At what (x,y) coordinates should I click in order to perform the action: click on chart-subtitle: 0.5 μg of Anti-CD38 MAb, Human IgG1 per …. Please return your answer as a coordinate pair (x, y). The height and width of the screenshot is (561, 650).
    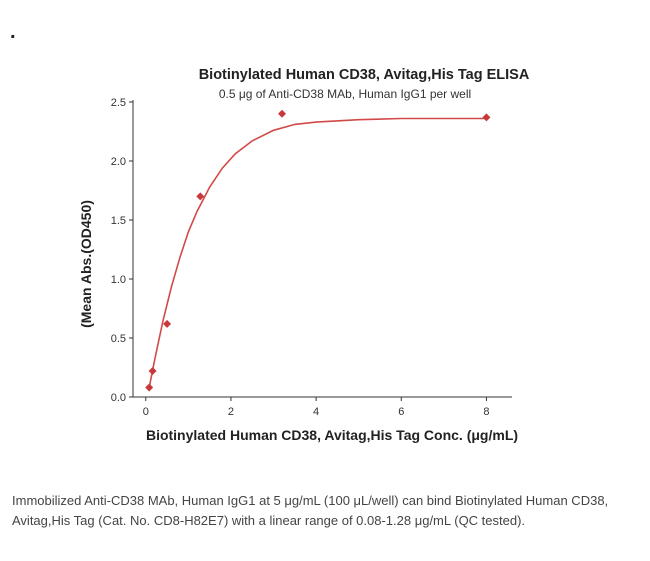
    Looking at the image, I should click on (345, 94).